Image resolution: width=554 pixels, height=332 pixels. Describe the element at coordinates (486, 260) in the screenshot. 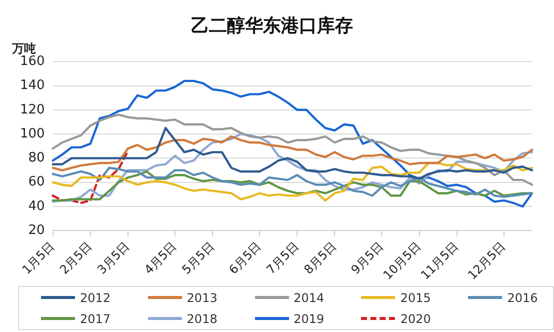

I see `x-tick-label: 12月5日` at that location.